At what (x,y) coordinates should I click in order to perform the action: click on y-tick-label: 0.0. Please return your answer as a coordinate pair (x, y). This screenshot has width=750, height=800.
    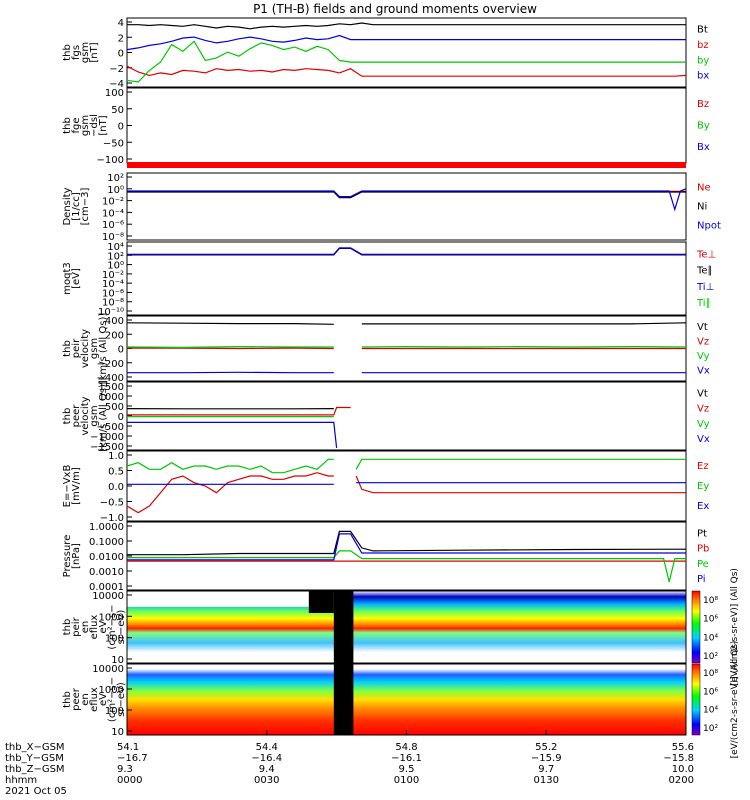
    Looking at the image, I should click on (116, 487).